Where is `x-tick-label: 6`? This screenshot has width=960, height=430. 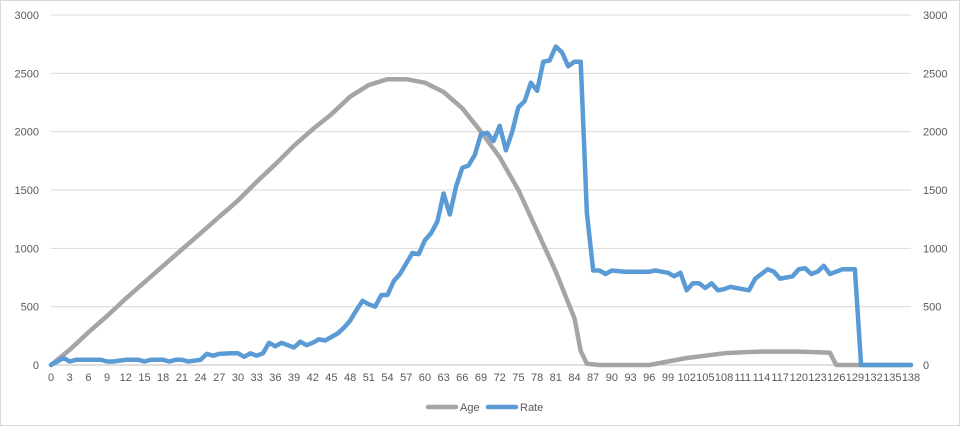 x-tick-label: 6 is located at coordinates (88, 378).